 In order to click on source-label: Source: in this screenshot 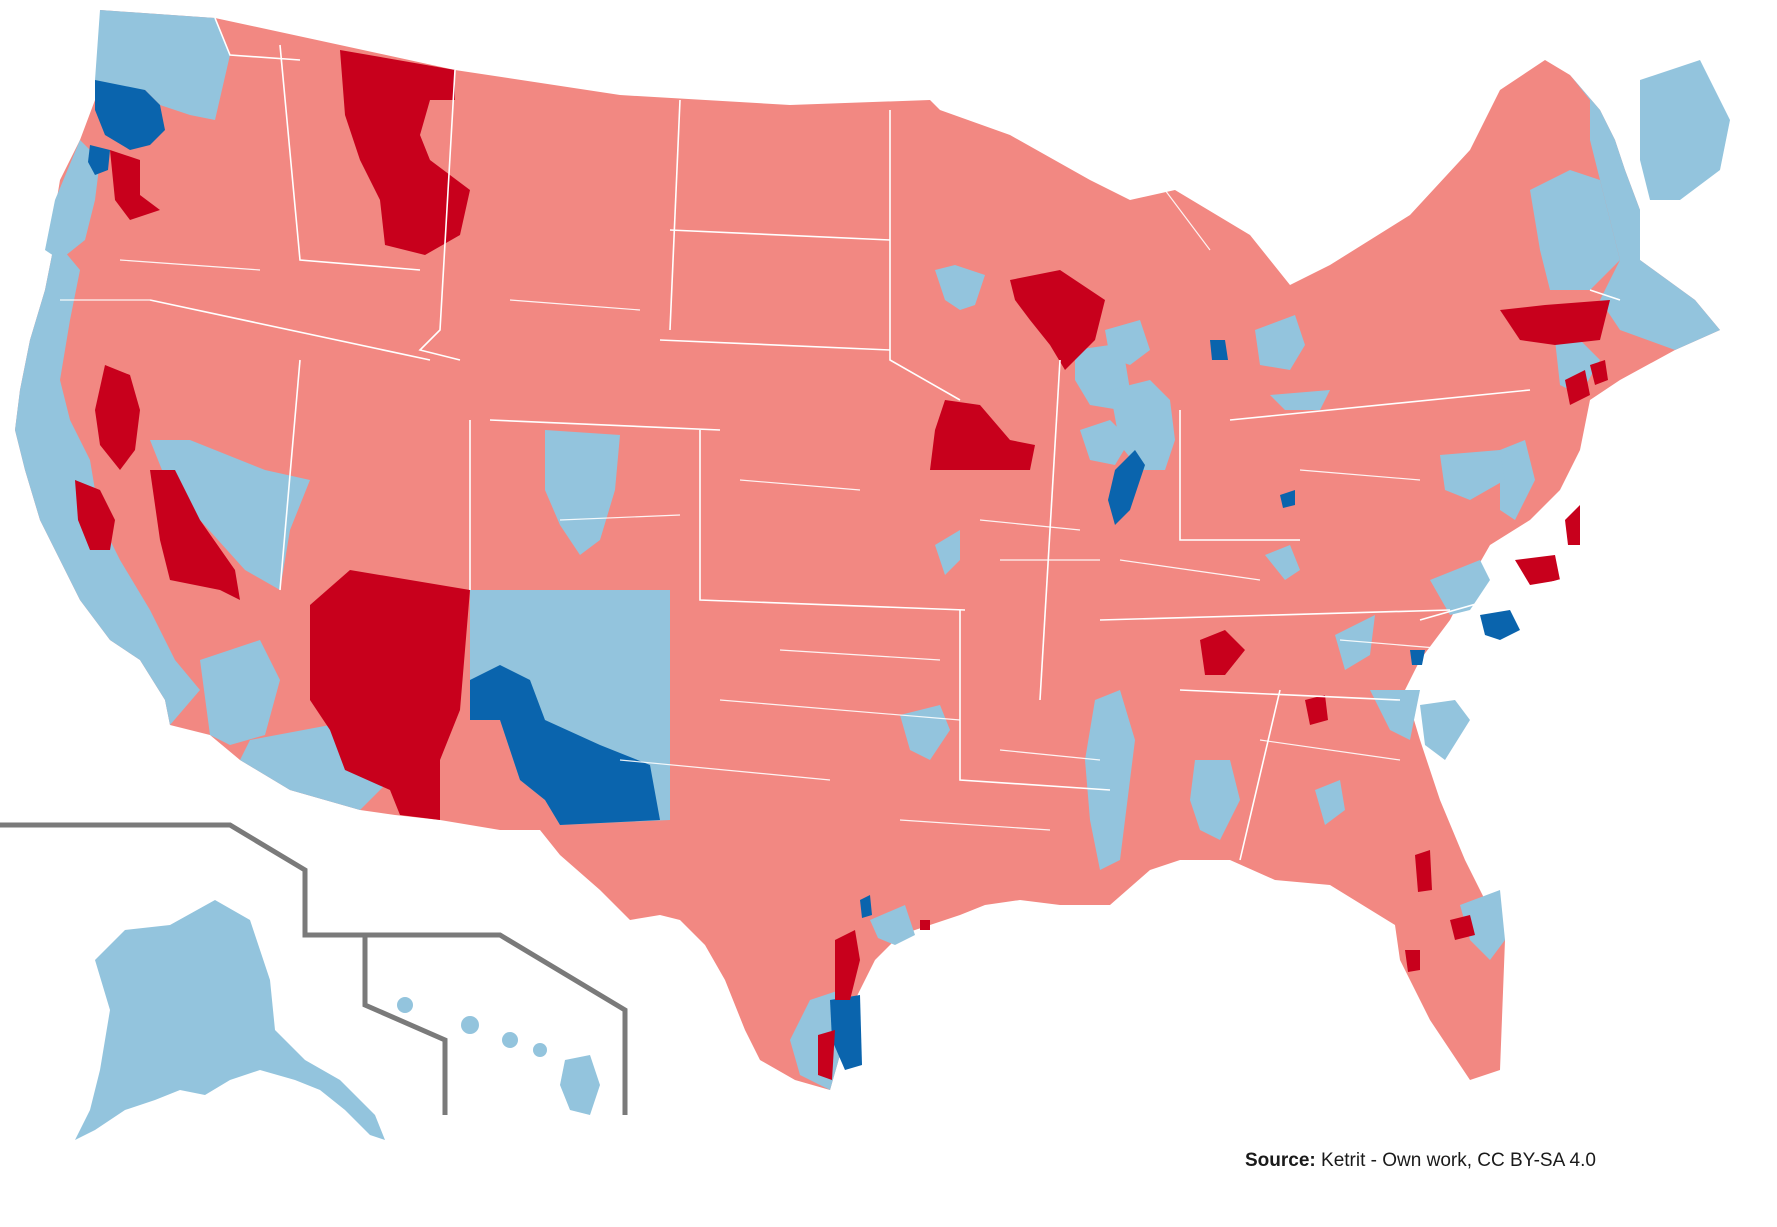, I will do `click(1283, 1160)`.